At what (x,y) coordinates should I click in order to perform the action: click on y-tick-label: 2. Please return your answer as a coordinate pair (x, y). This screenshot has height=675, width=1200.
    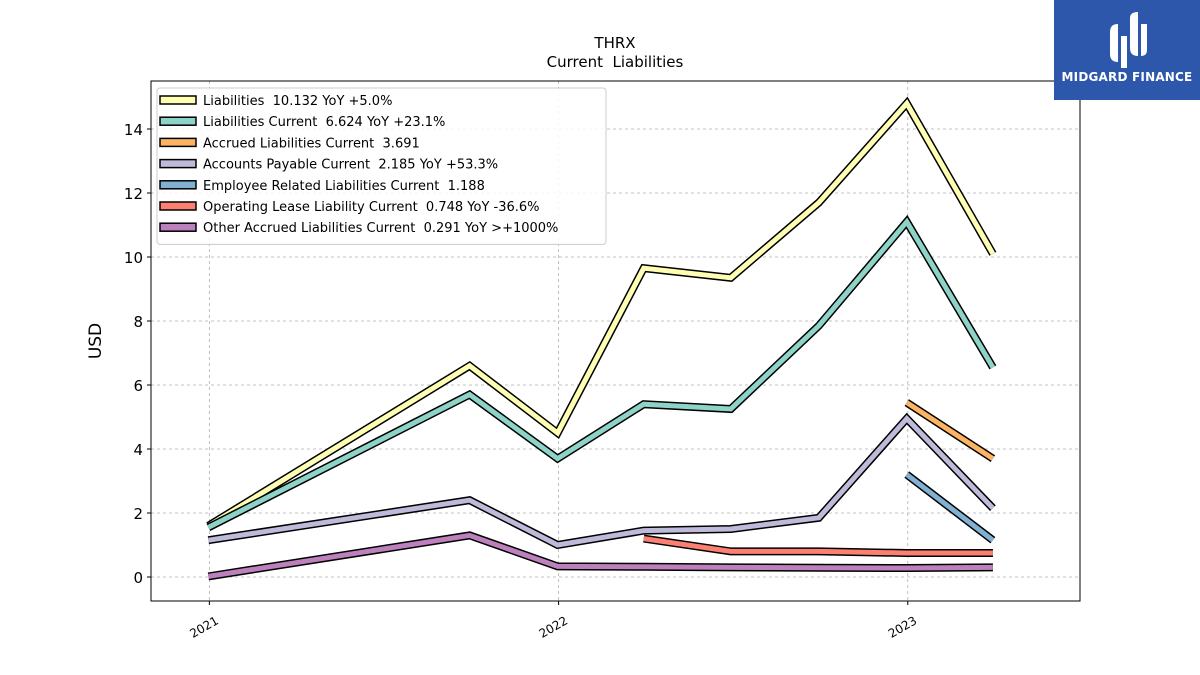
    Looking at the image, I should click on (138, 514).